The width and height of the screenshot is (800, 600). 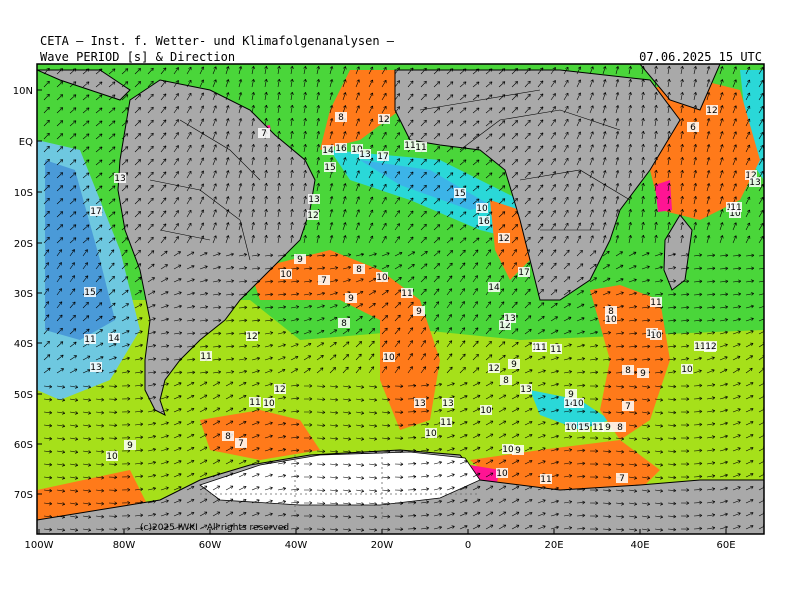 I want to click on period-value-label-bg, so click(x=90, y=339).